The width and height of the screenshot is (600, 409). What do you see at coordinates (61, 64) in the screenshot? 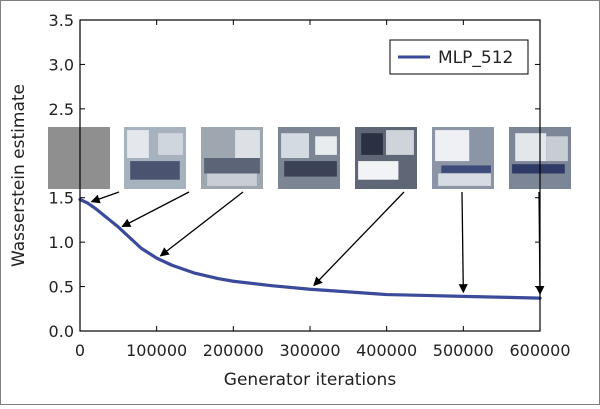
I see `y-tick-label: 3.0` at bounding box center [61, 64].